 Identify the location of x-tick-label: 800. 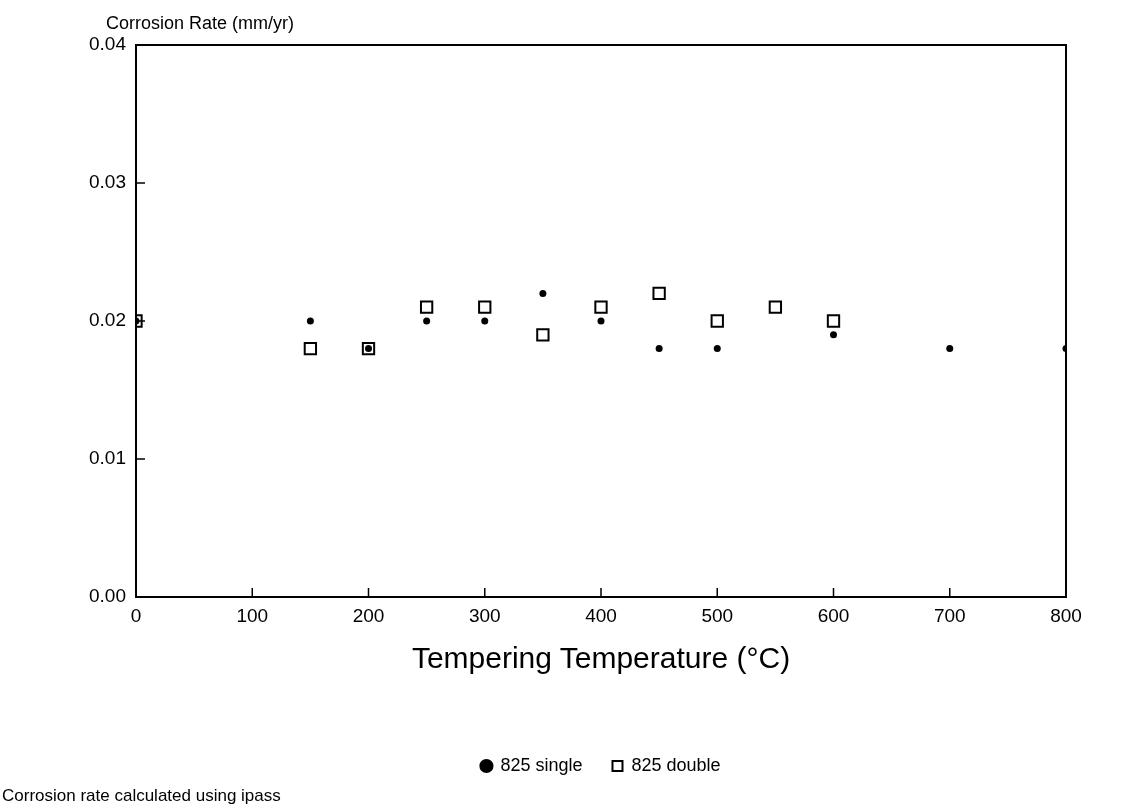
(1066, 615).